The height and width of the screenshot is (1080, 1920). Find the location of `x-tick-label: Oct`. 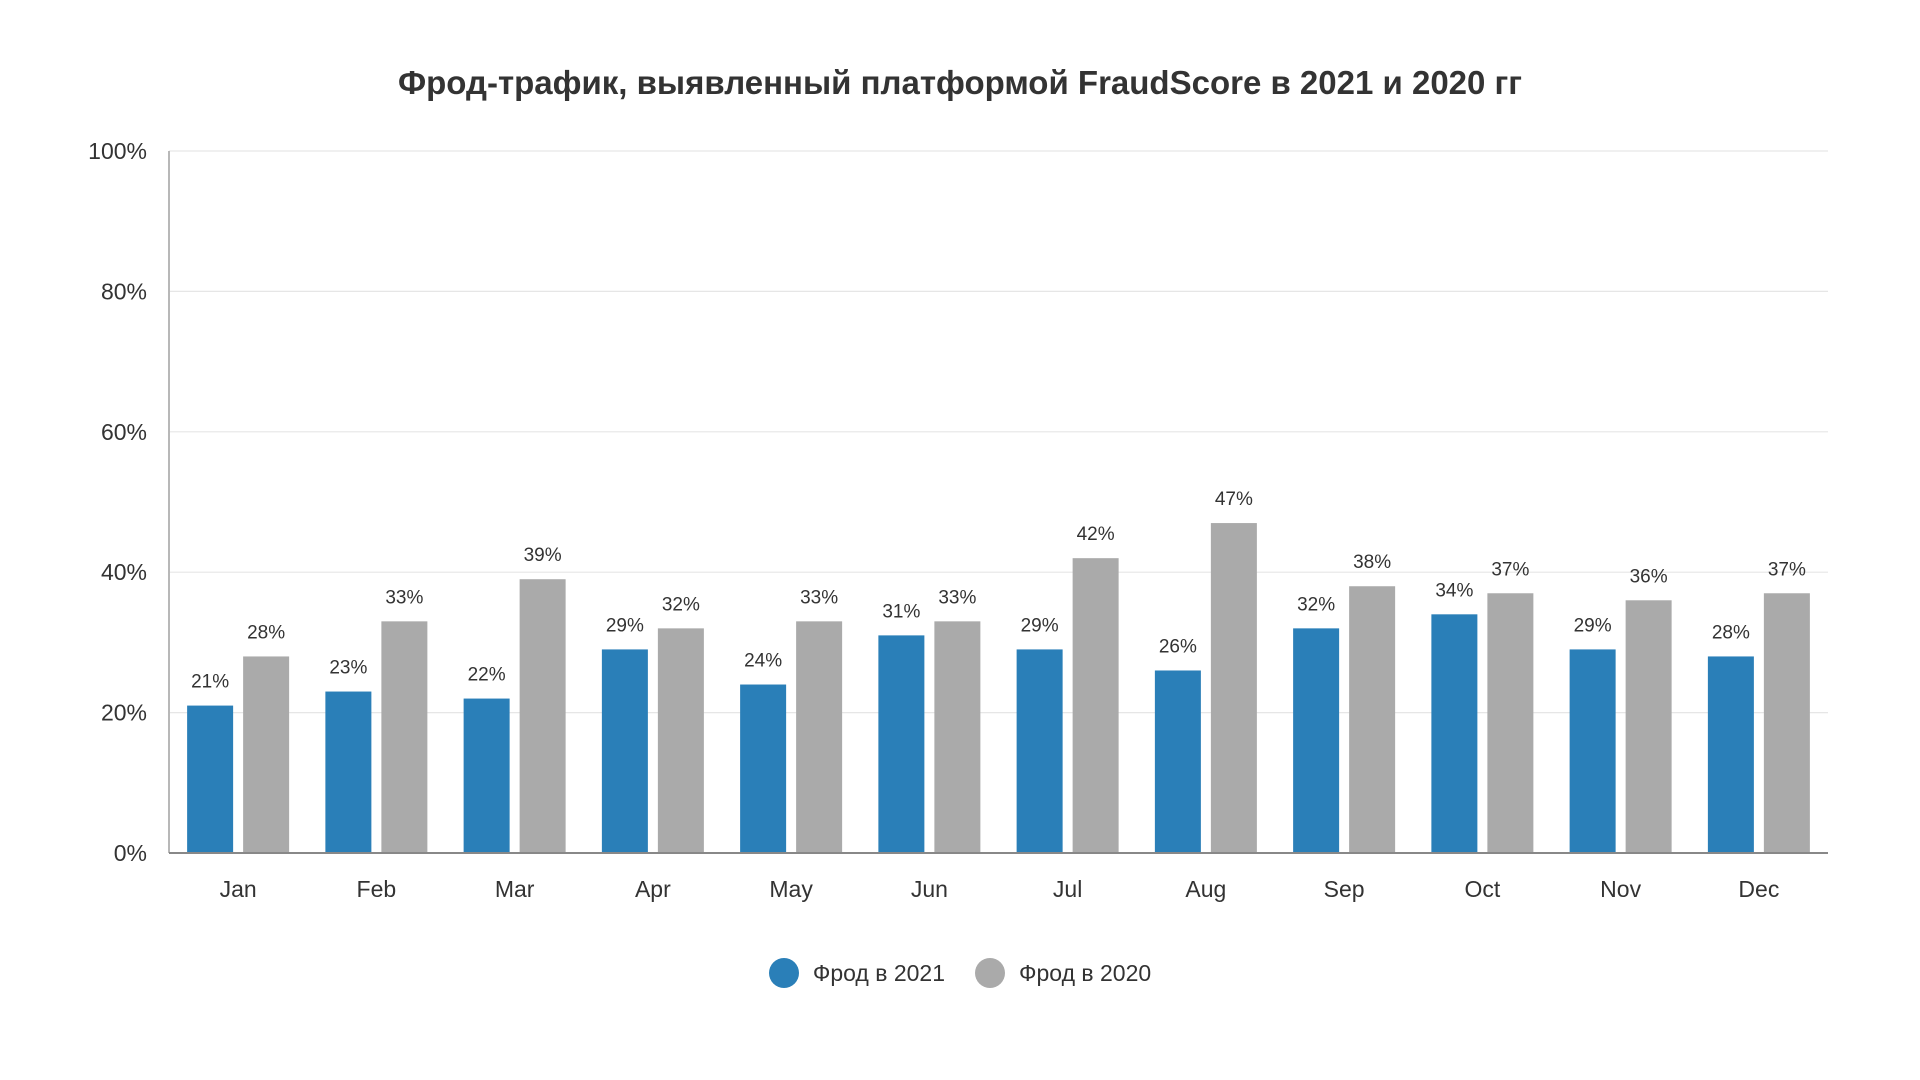

x-tick-label: Oct is located at coordinates (1482, 889).